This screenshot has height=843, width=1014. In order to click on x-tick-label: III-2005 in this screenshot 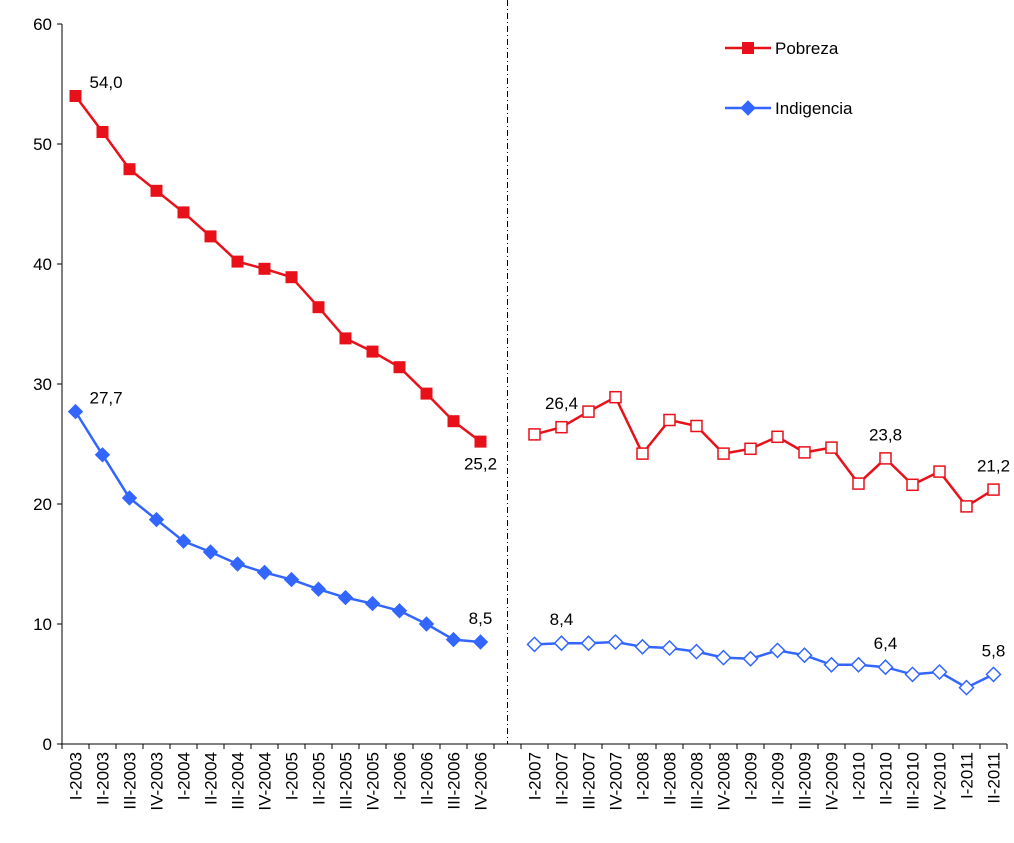, I will do `click(346, 781)`.